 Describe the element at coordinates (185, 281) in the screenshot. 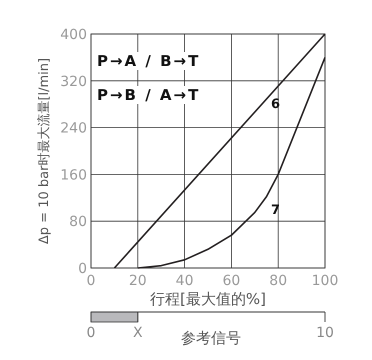

I see `x-tick-label: 40` at that location.